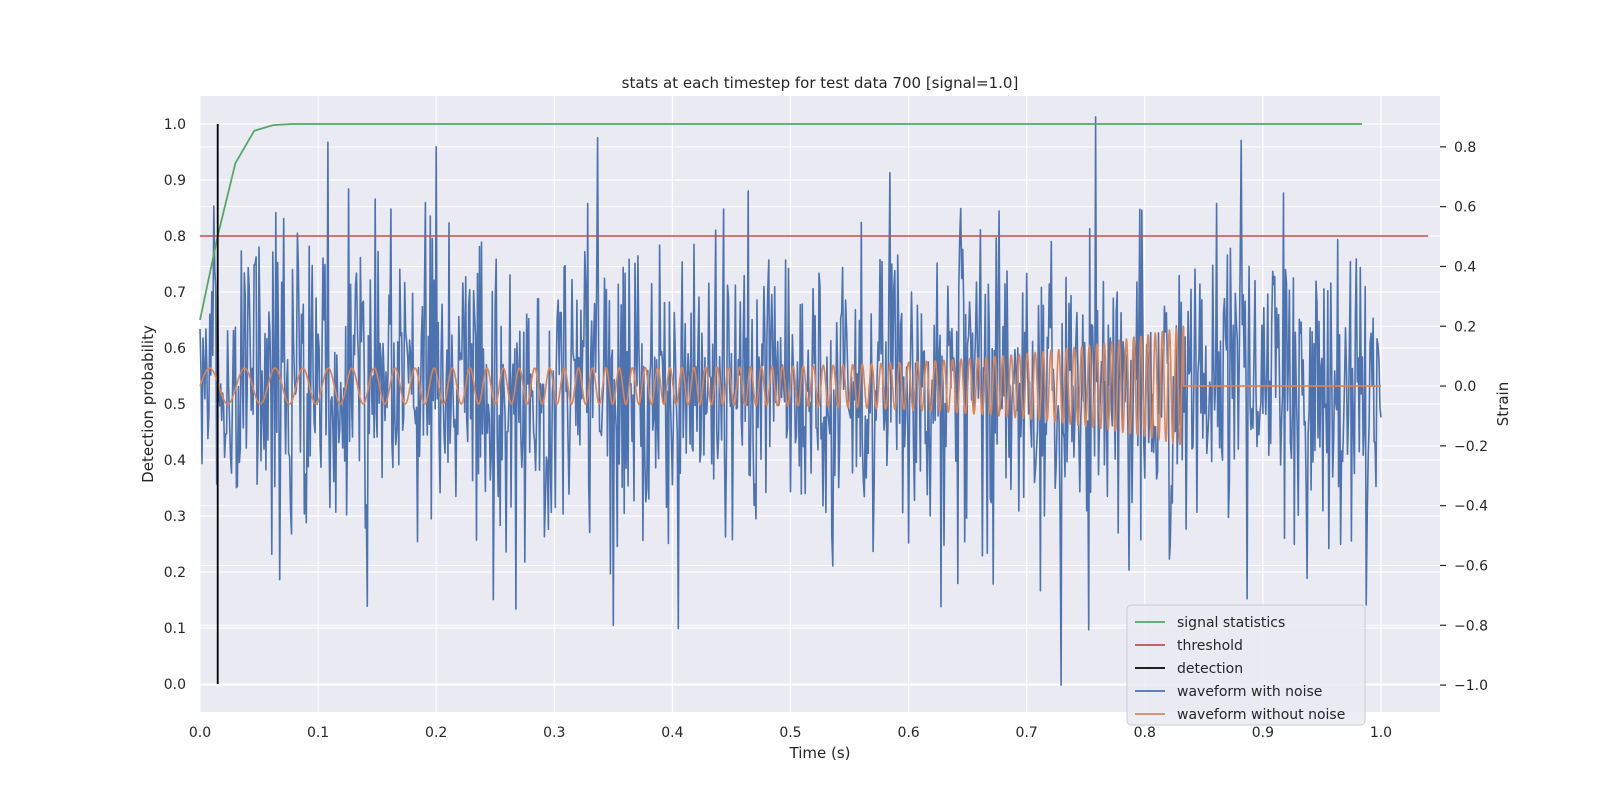 The height and width of the screenshot is (800, 1600). I want to click on y2-tick-label: −0.6, so click(1471, 566).